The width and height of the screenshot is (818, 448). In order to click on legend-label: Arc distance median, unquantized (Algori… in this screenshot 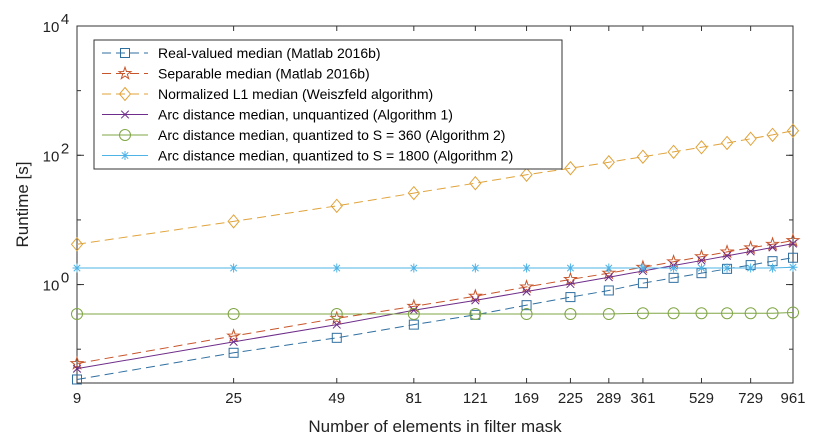, I will do `click(305, 115)`.